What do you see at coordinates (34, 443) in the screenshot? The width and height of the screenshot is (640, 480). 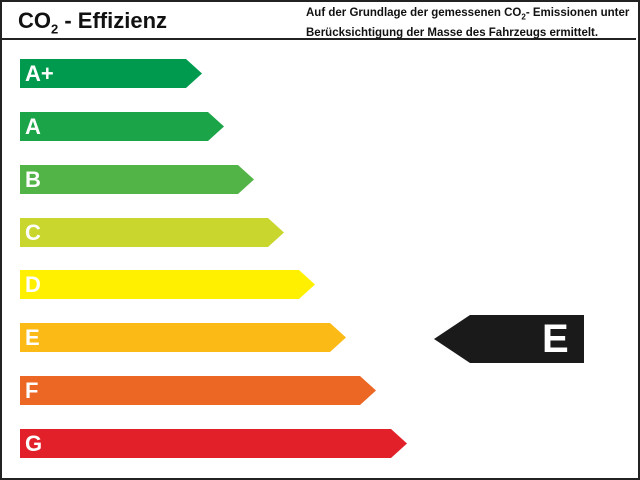 I see `class-label: G` at bounding box center [34, 443].